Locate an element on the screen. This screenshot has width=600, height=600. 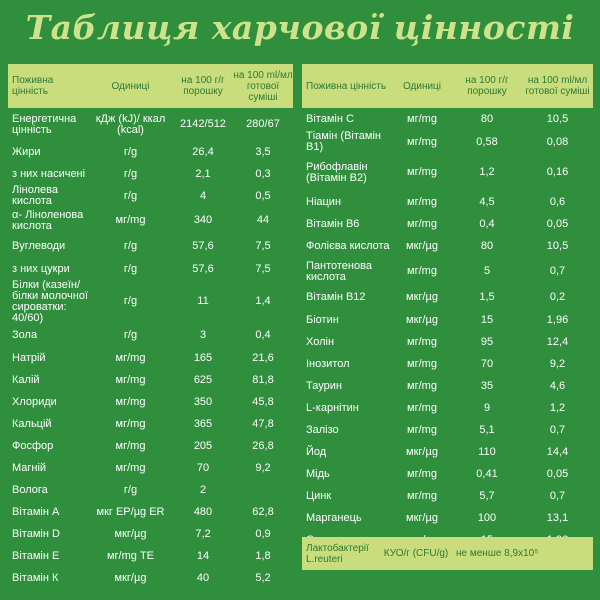
row-per100ml: 0,6 is located at coordinates (557, 201).